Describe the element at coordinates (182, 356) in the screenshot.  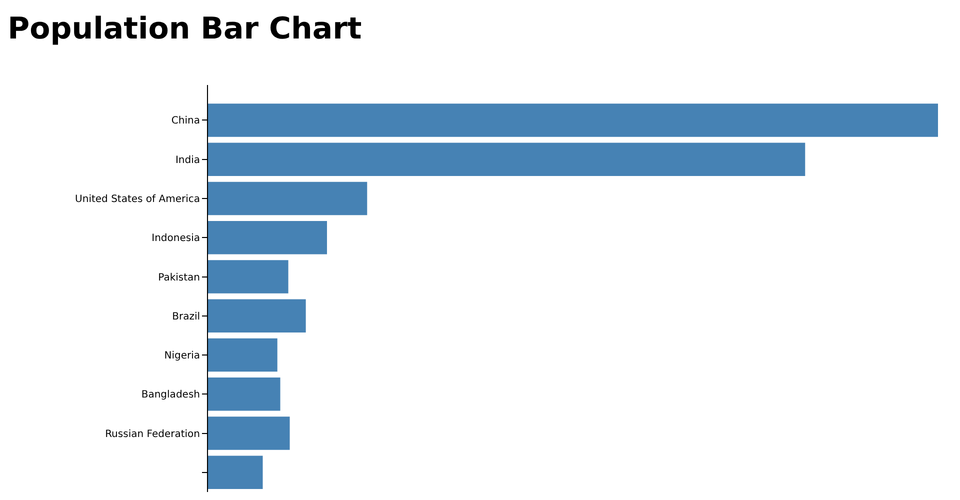
I see `y-tick-label: Nigeria` at that location.